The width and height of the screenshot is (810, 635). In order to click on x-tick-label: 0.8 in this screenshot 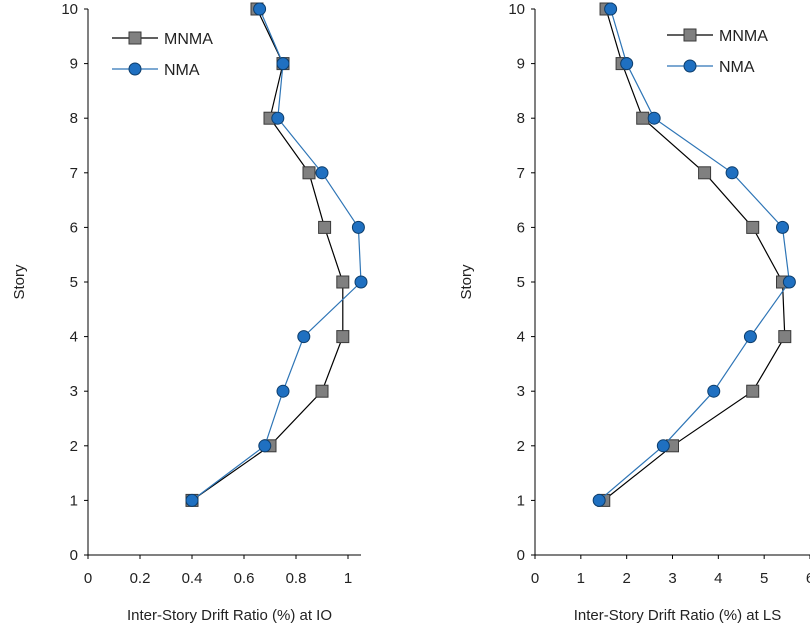, I will do `click(296, 578)`.